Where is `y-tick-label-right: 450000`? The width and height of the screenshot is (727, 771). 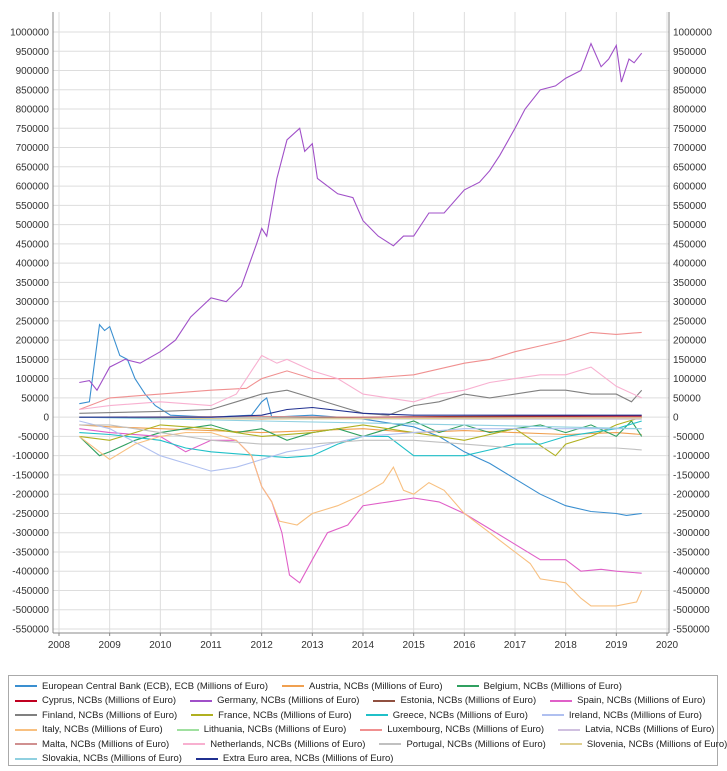 y-tick-label-right: 450000 is located at coordinates (690, 244).